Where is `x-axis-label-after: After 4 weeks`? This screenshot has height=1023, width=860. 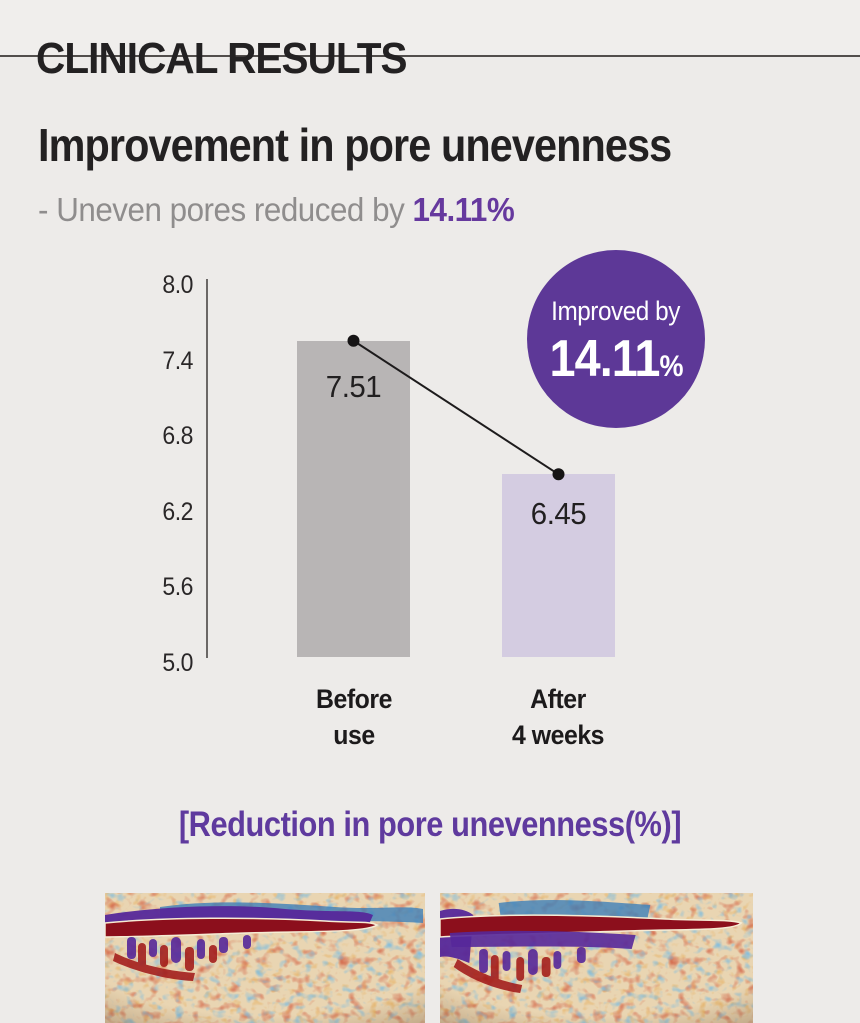 x-axis-label-after: After 4 weeks is located at coordinates (558, 717).